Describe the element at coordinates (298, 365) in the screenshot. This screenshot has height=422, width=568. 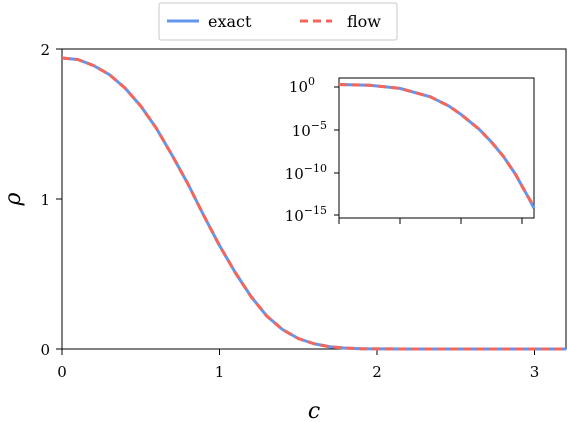
I see `main-x-ticks: 0 1 2 3` at that location.